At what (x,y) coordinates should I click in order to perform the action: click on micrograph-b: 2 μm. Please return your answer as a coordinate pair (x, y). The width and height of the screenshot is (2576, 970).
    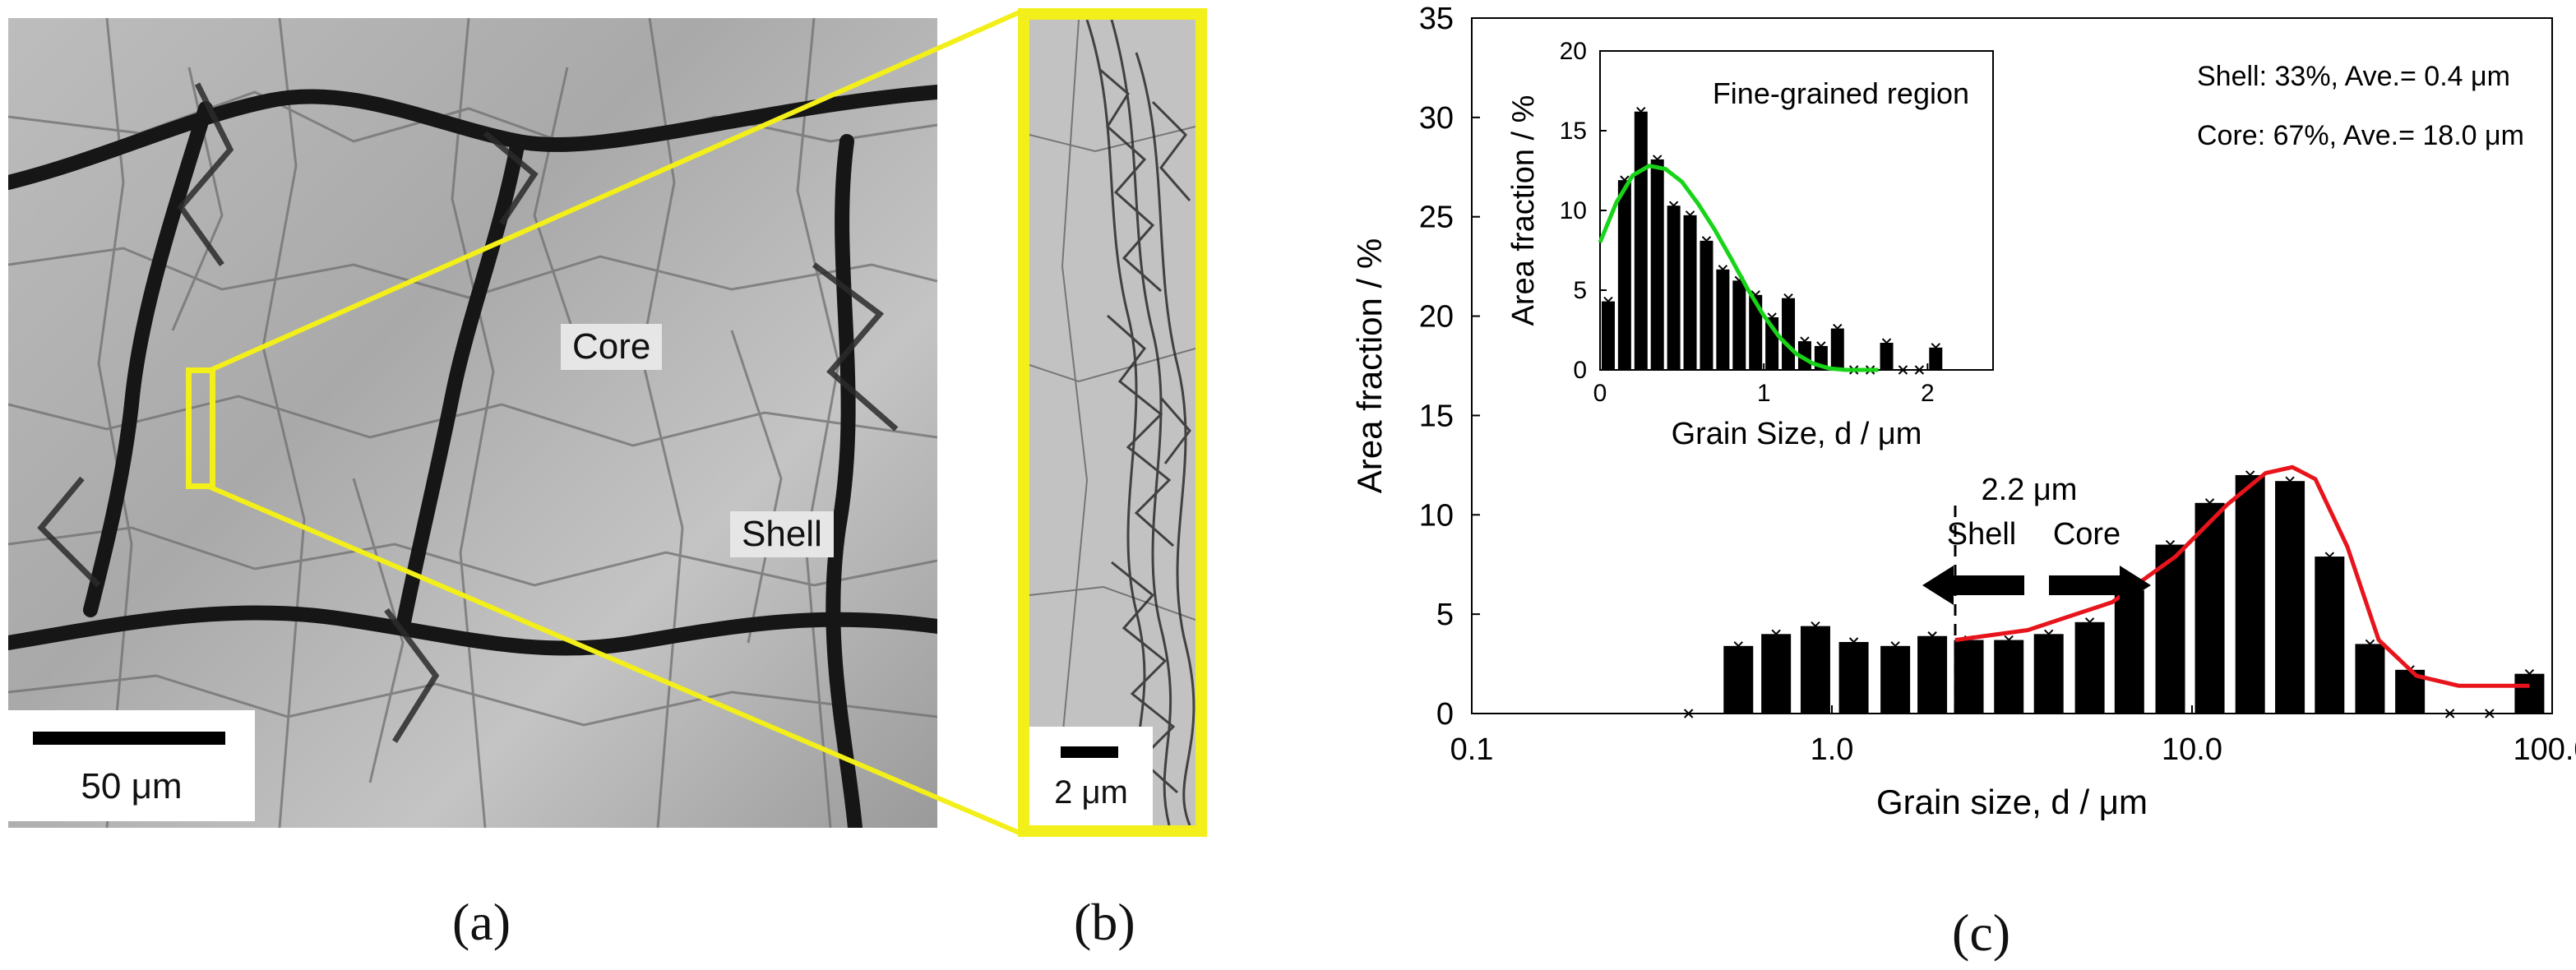
    Looking at the image, I should click on (1112, 422).